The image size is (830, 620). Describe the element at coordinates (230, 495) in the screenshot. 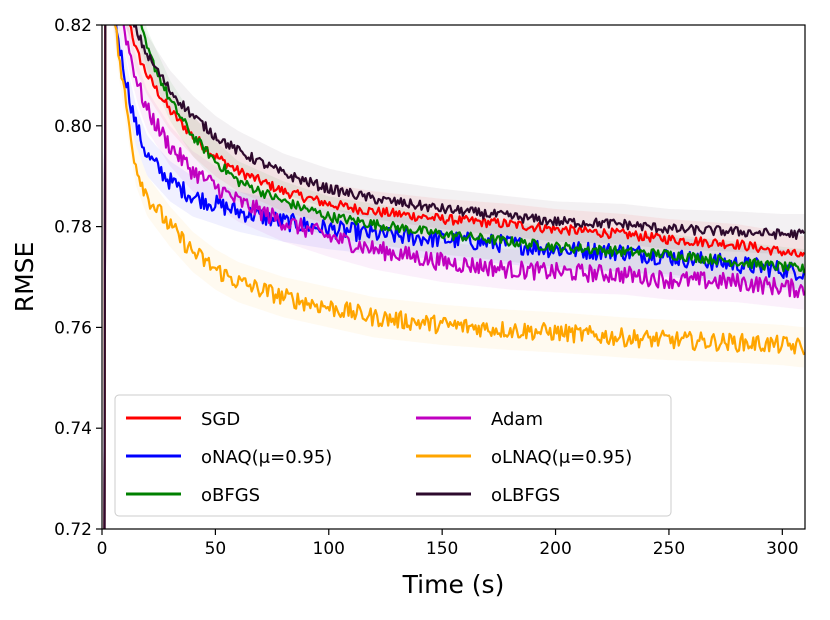

I see `legend-label: oBFGS` at that location.